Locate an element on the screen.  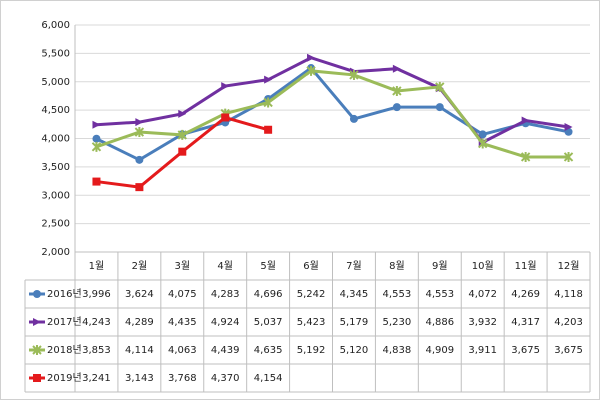
table-value: 4,269 is located at coordinates (525, 294).